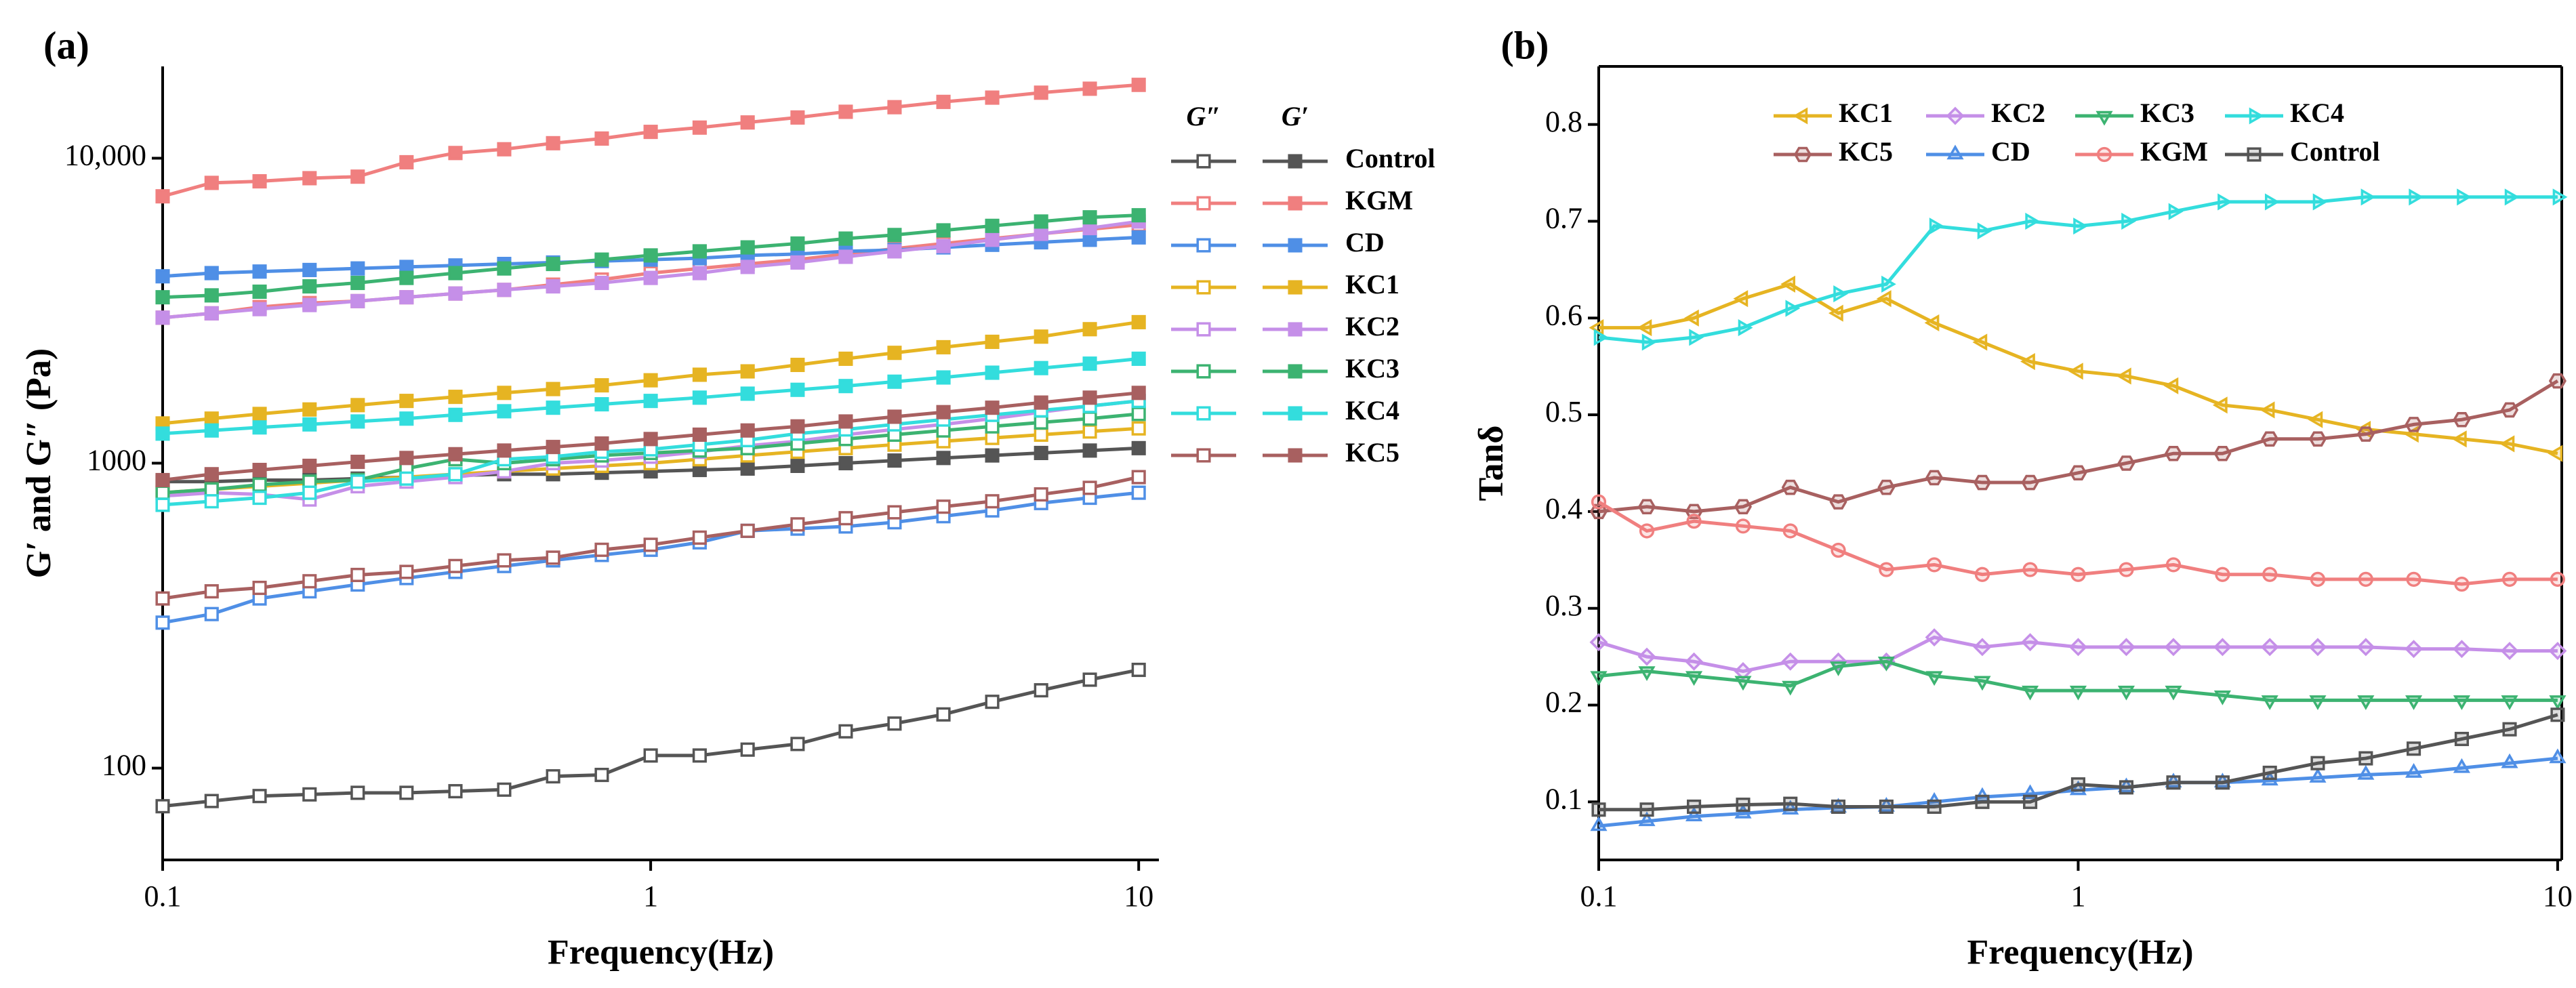  Describe the element at coordinates (661, 952) in the screenshot. I see `x-axis-label: Frequency(Hz)` at that location.